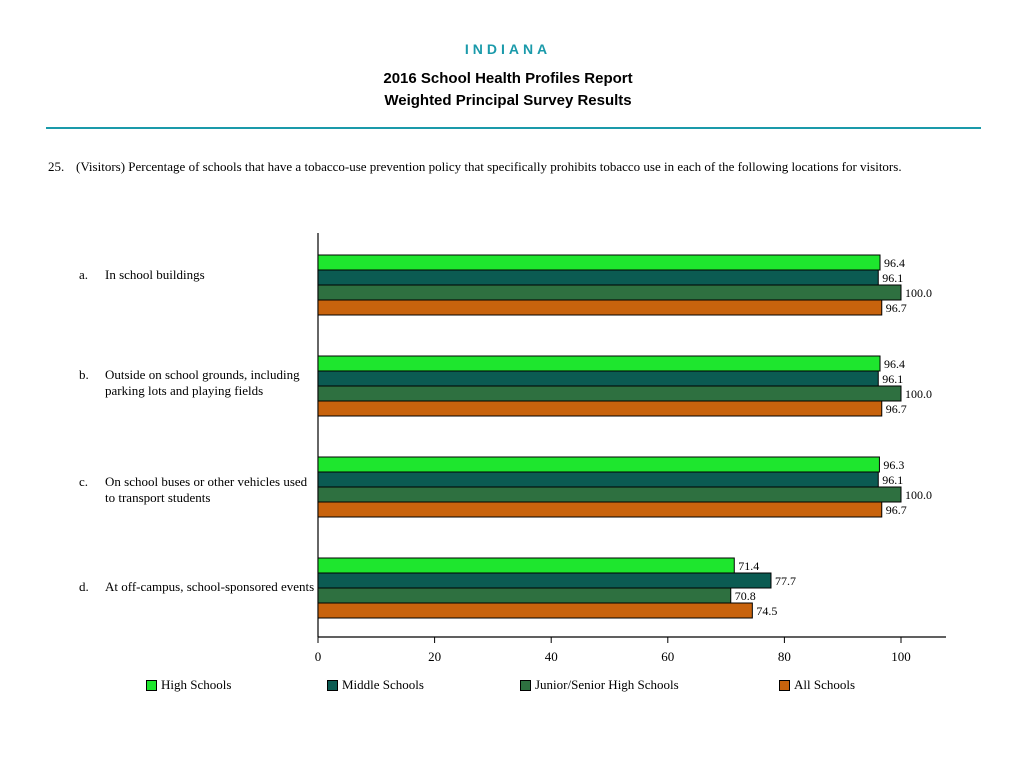 The height and width of the screenshot is (768, 1024). I want to click on report-subtitle: Weighted Principal Survey Results, so click(508, 100).